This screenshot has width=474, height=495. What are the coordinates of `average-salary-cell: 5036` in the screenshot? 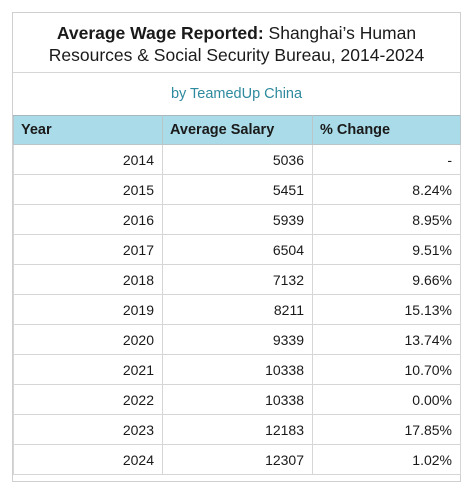 It's located at (237, 159).